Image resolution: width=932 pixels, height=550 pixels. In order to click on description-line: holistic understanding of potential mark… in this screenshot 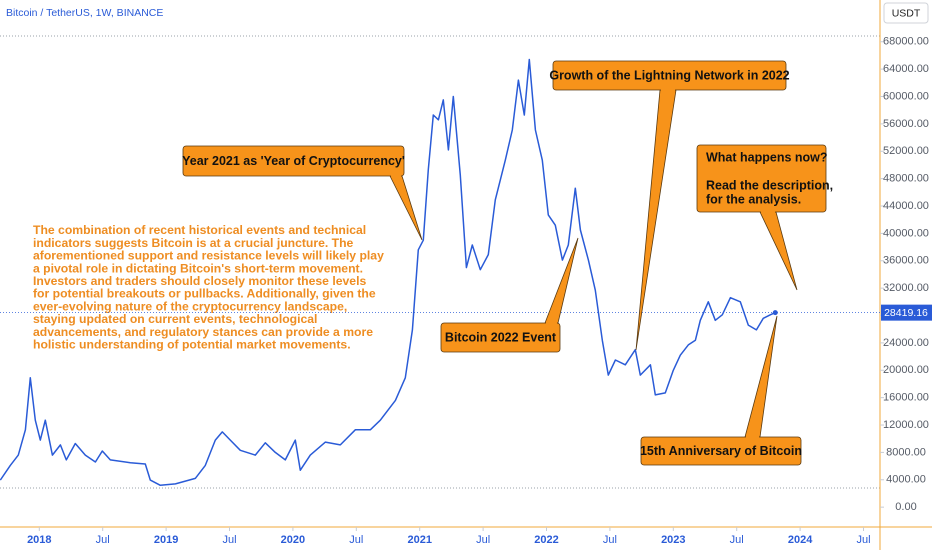, I will do `click(192, 345)`.